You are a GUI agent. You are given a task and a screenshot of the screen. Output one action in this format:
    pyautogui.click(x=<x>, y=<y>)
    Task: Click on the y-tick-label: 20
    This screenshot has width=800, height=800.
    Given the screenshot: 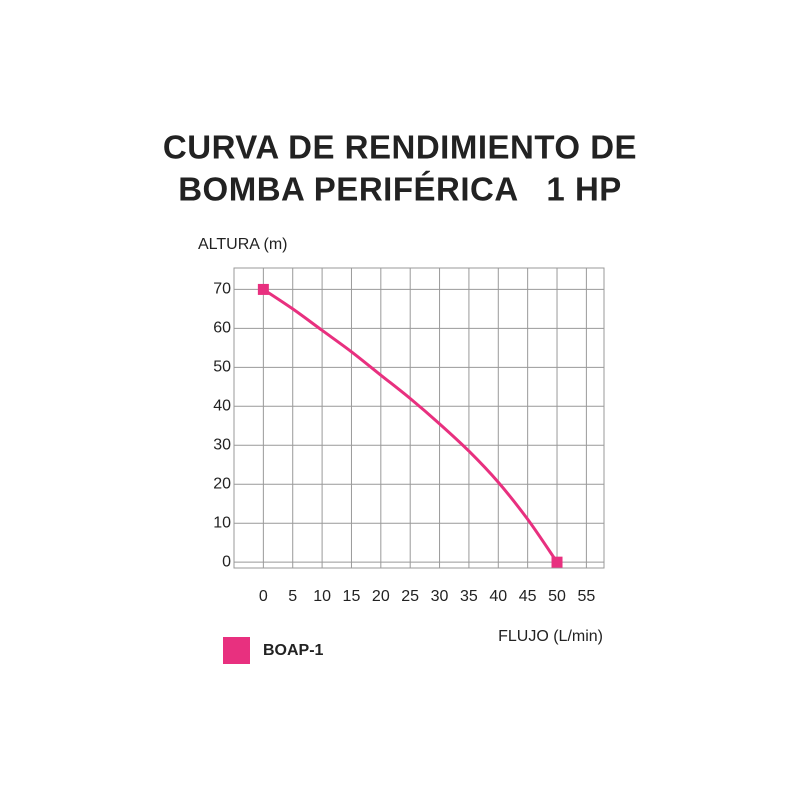 What is the action you would take?
    pyautogui.click(x=222, y=483)
    